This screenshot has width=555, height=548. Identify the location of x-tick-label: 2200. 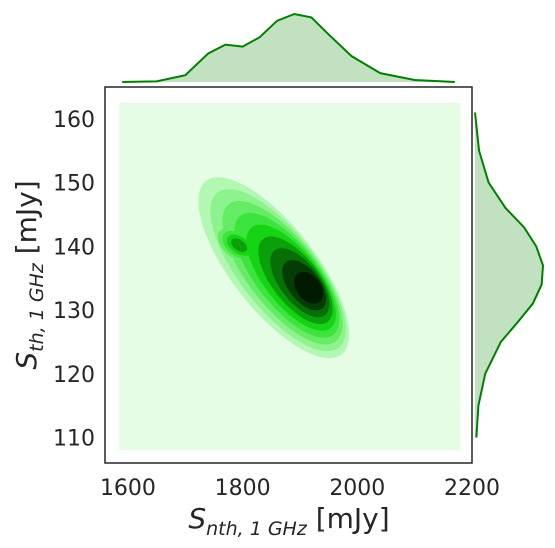
(472, 488).